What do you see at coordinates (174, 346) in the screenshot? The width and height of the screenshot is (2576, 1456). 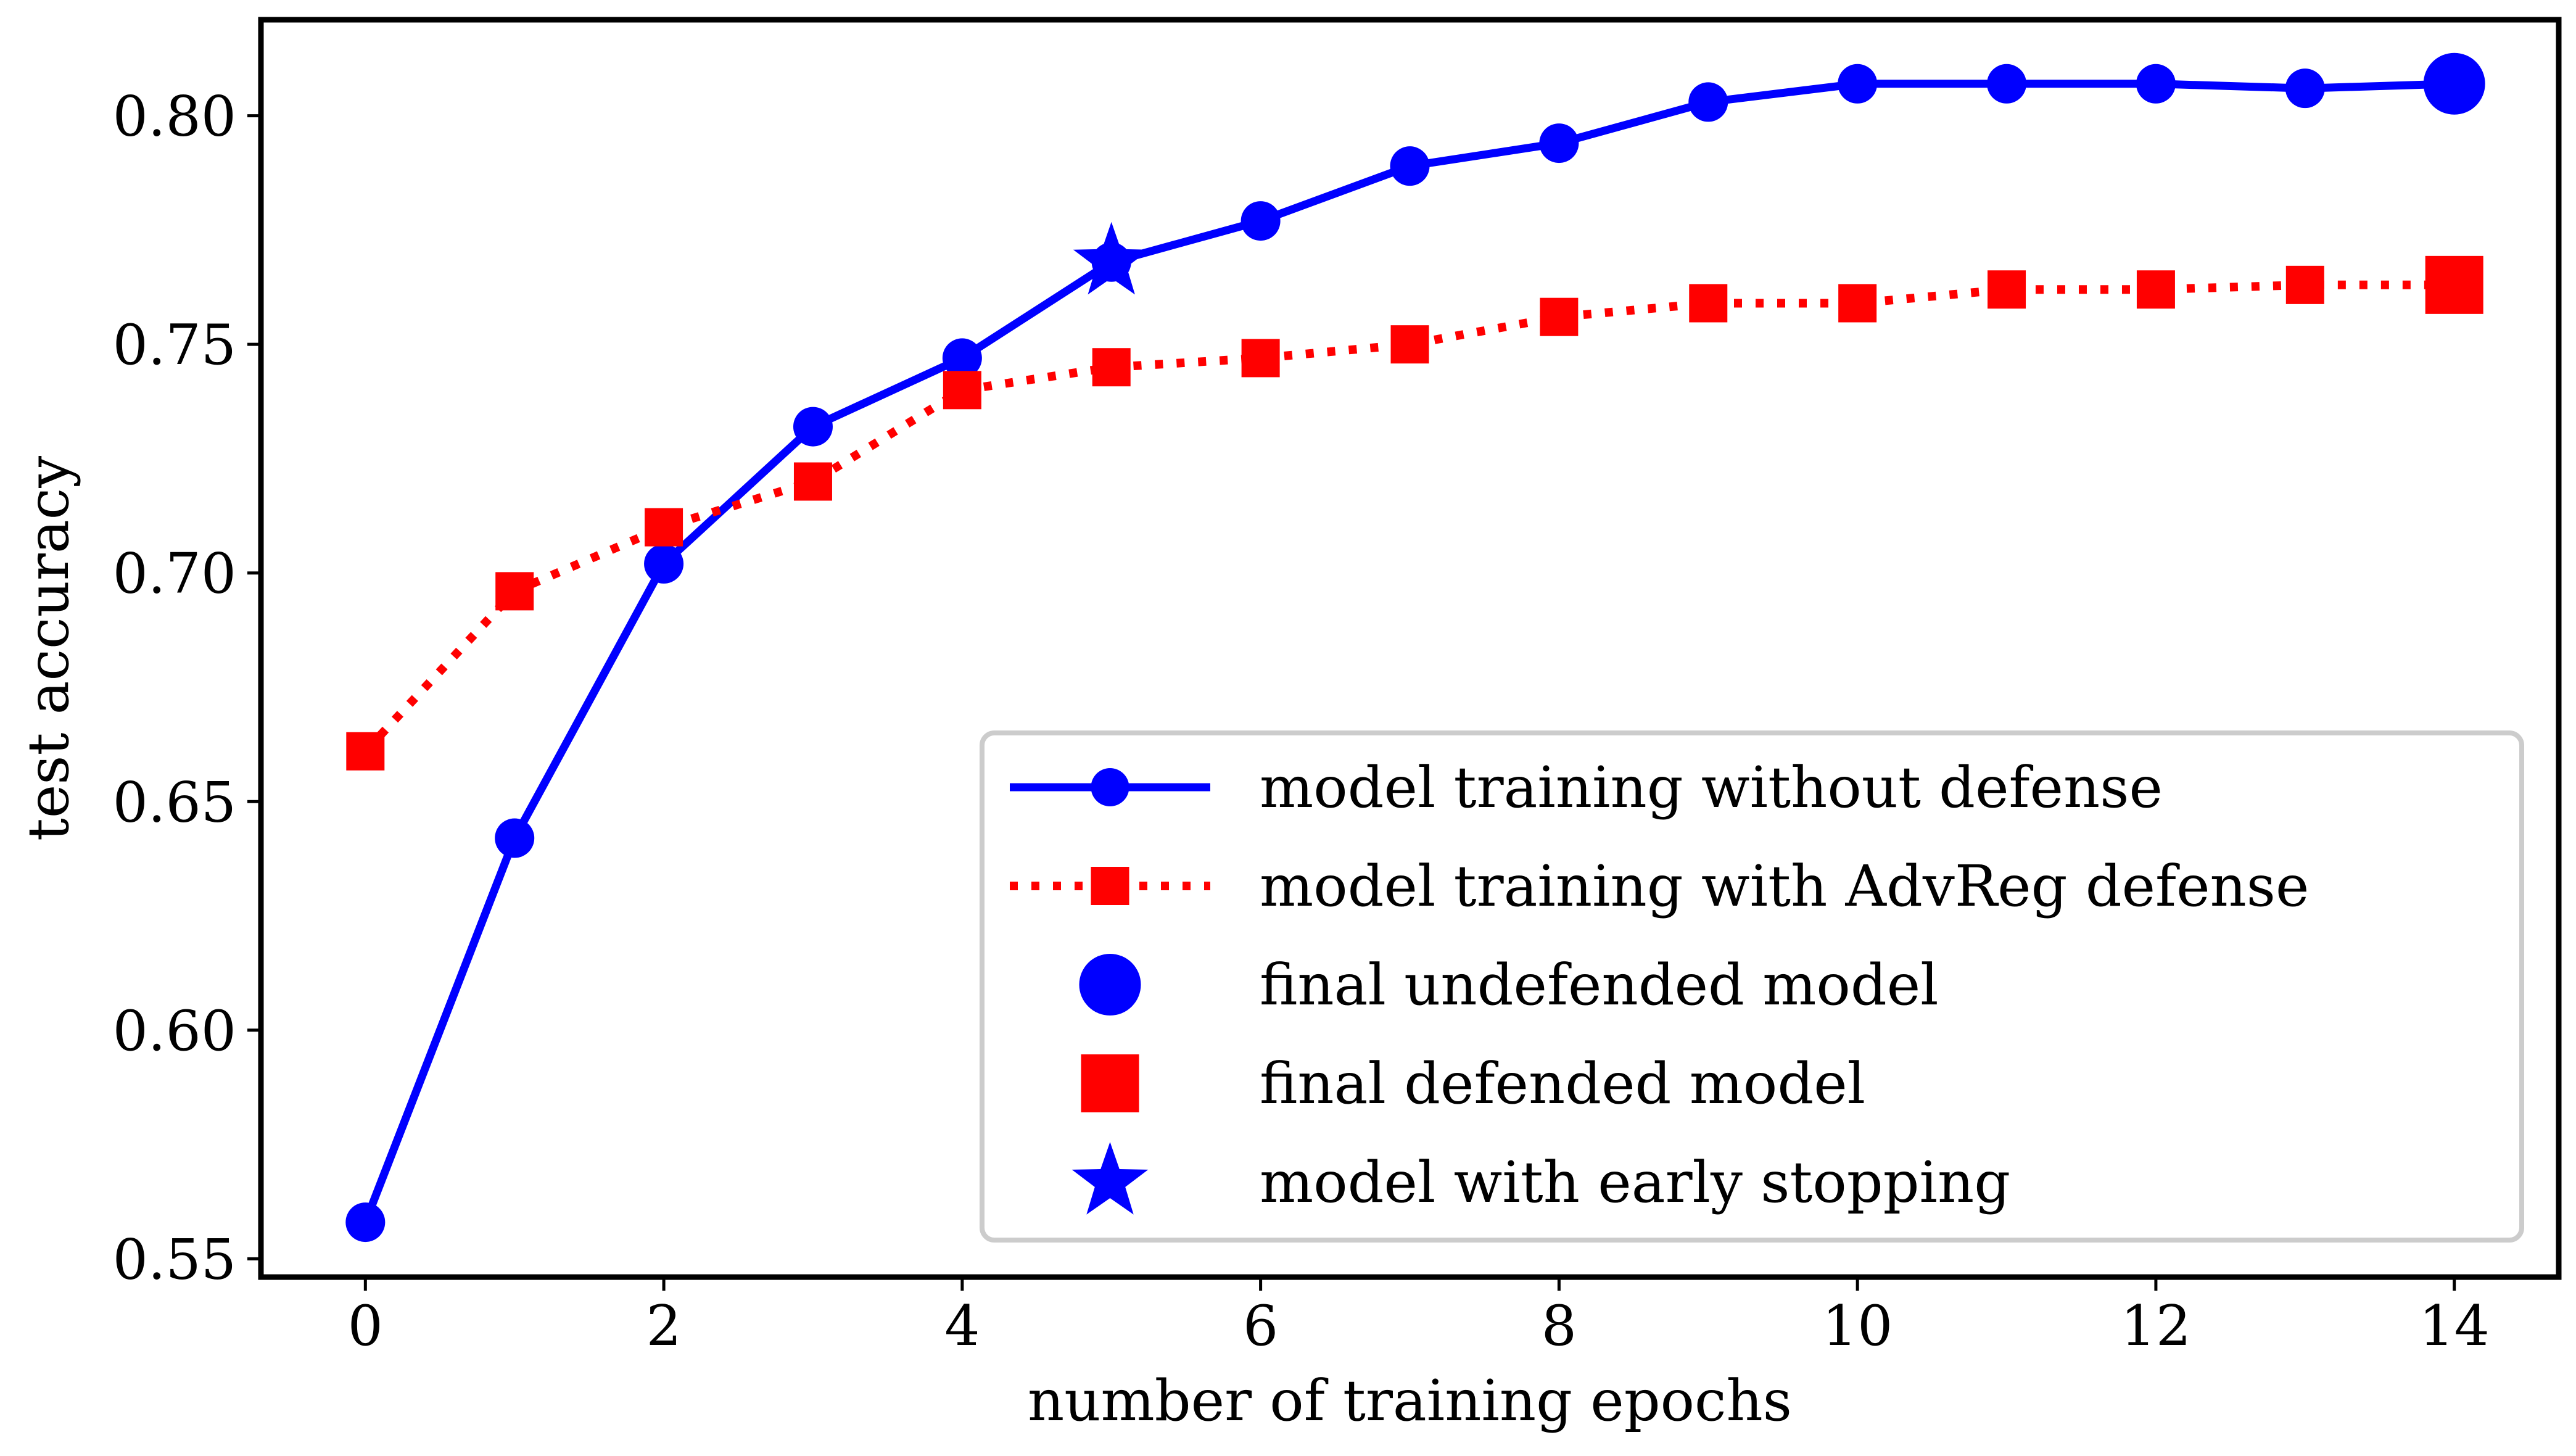 I see `y-tick-label: 0.75` at bounding box center [174, 346].